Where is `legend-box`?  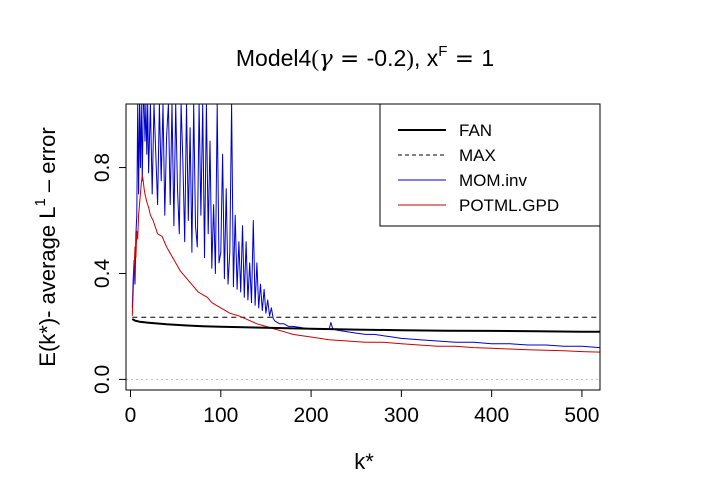
legend-box is located at coordinates (490, 165).